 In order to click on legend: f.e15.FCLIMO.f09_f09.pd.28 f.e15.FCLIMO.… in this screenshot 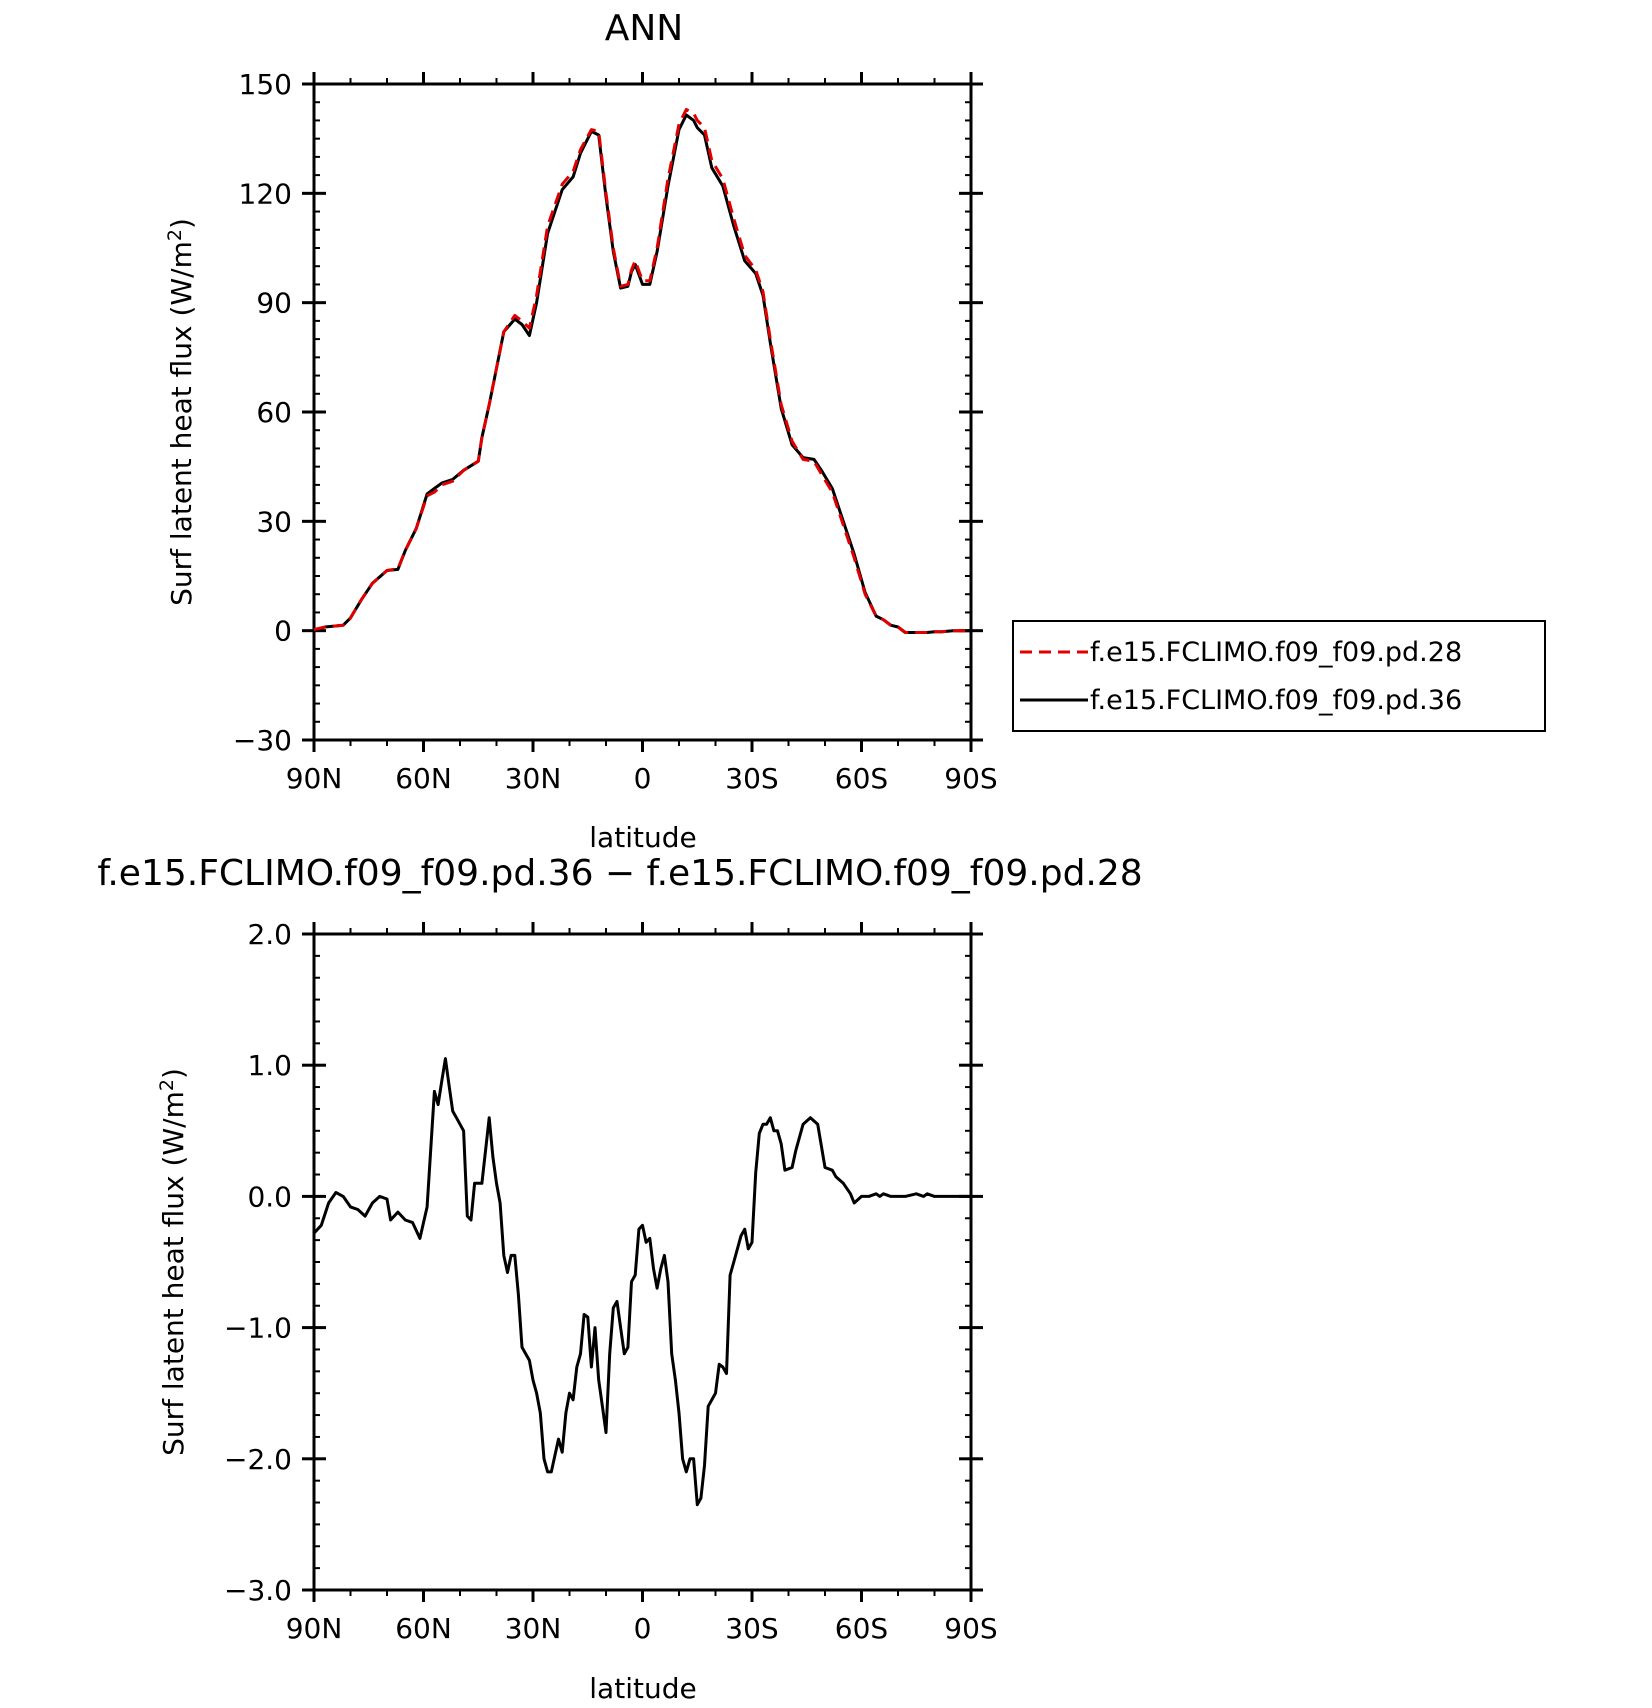, I will do `click(1279, 676)`.